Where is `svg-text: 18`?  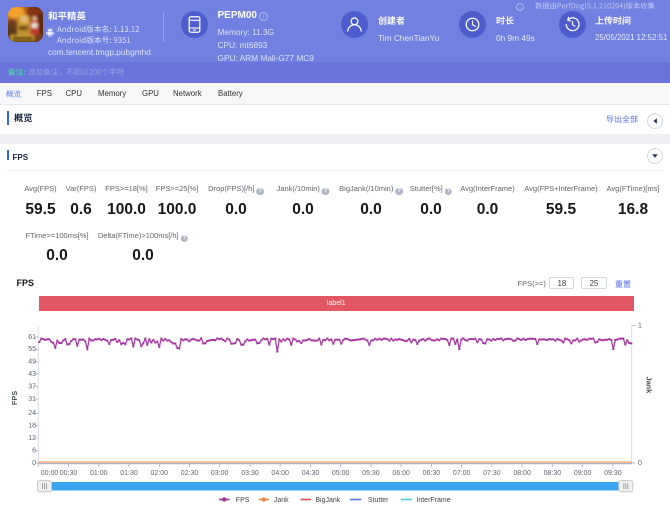 svg-text: 18 is located at coordinates (32, 426).